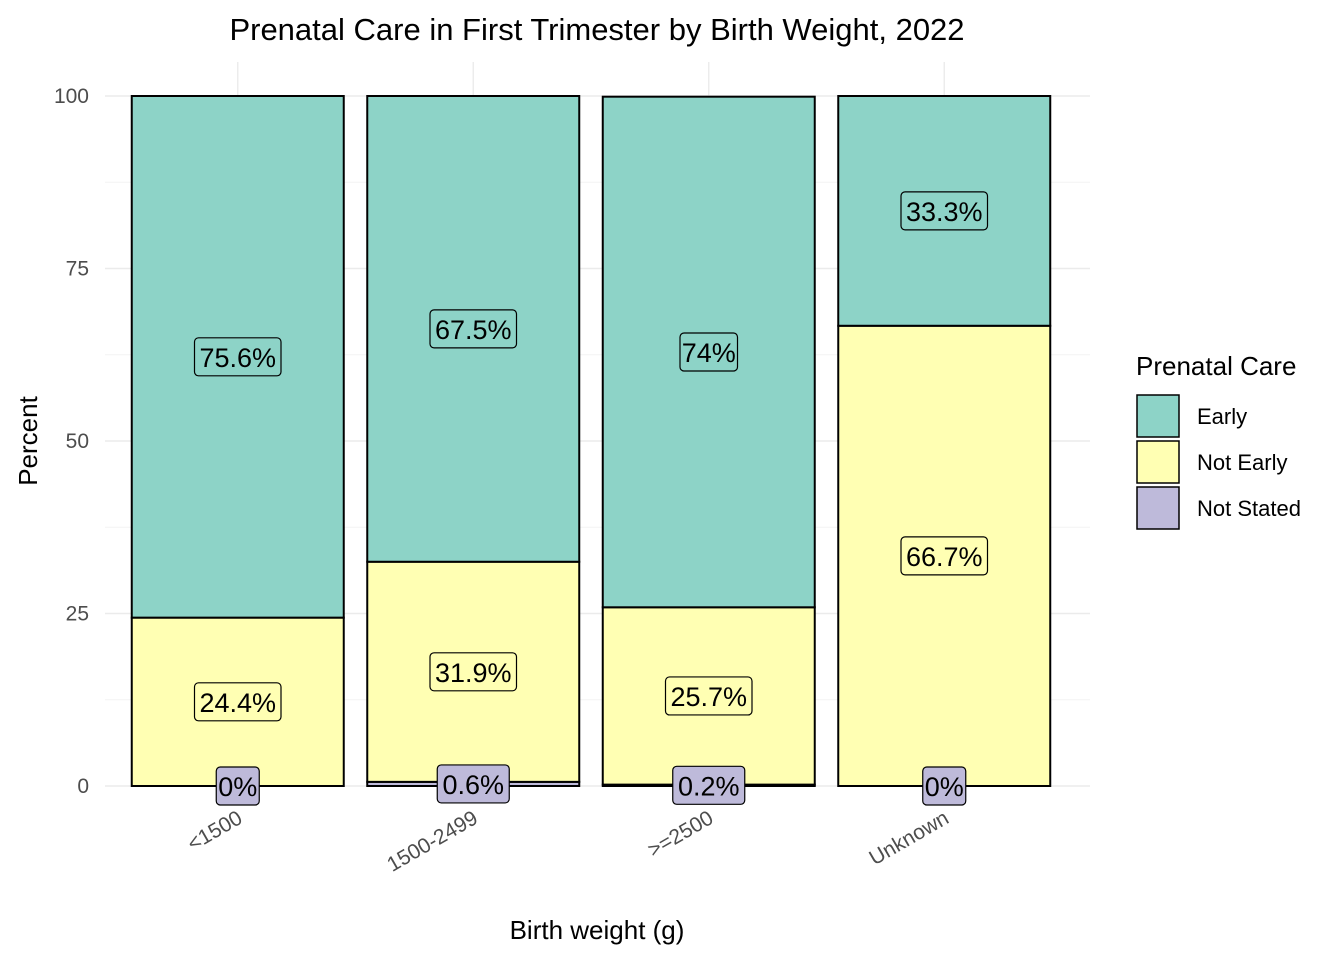 This screenshot has width=1344, height=960. I want to click on y-axis-title: Percent, so click(28, 440).